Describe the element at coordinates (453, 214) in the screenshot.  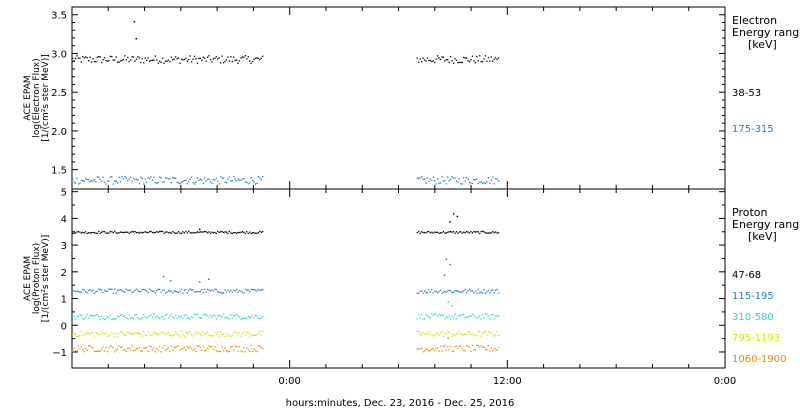
I see `data-point-spike` at that location.